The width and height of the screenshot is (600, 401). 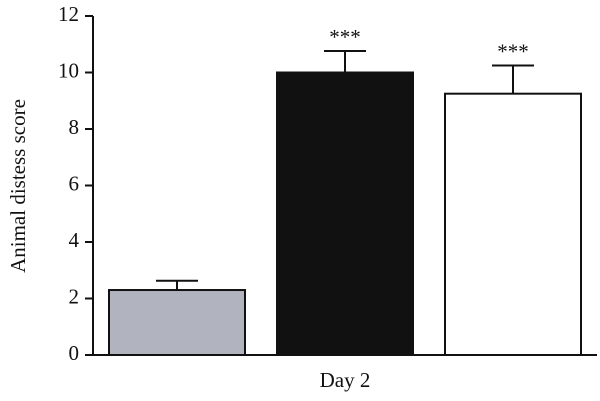 I want to click on y-tick-label: 10, so click(x=68, y=70).